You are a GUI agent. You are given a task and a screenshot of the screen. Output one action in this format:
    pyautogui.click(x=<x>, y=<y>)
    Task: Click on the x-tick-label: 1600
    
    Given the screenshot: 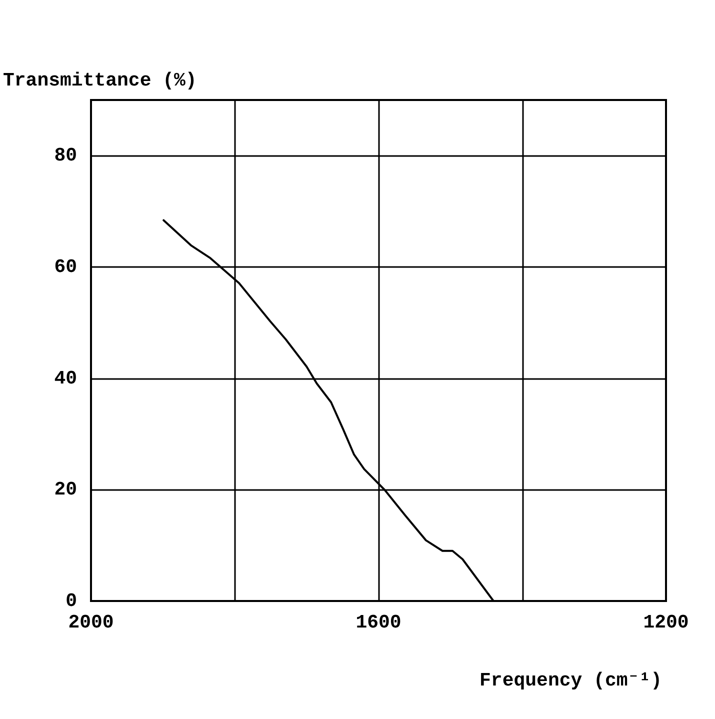 What is the action you would take?
    pyautogui.click(x=379, y=623)
    